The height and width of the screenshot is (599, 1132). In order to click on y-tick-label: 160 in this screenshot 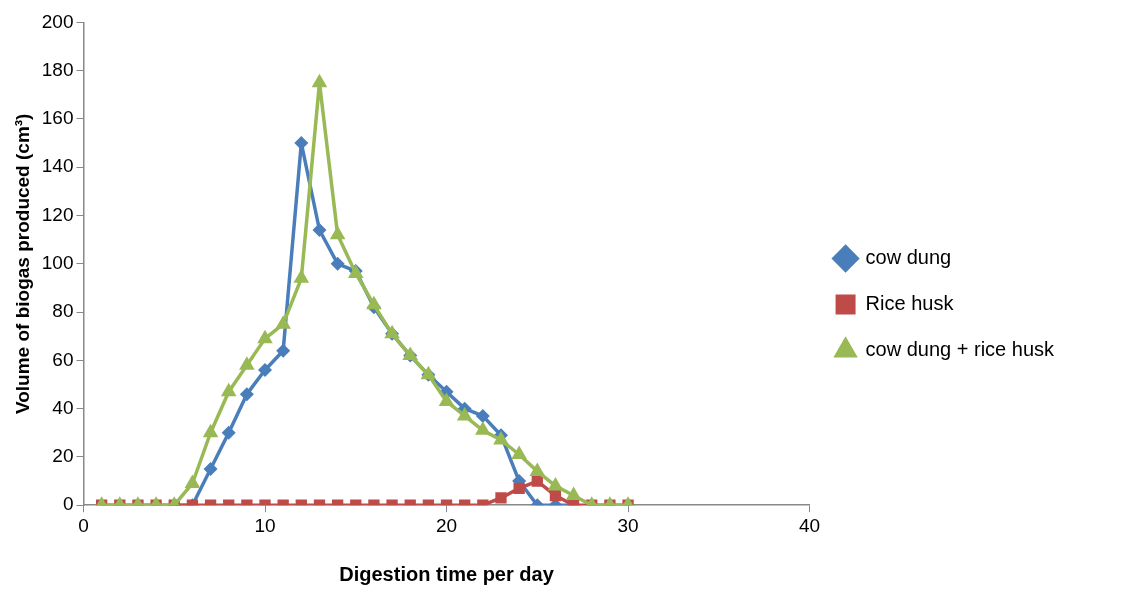, I will do `click(57, 118)`.